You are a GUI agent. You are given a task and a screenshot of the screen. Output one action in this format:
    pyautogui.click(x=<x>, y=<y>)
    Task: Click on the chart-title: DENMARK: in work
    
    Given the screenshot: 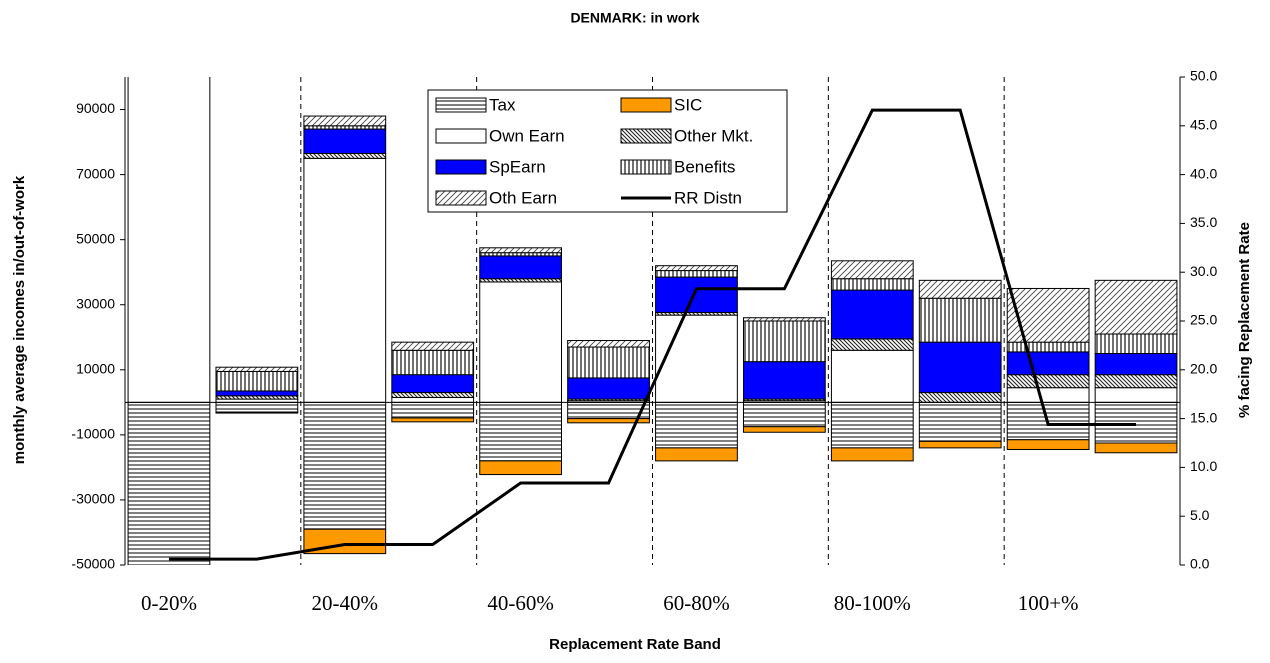 What is the action you would take?
    pyautogui.click(x=634, y=18)
    